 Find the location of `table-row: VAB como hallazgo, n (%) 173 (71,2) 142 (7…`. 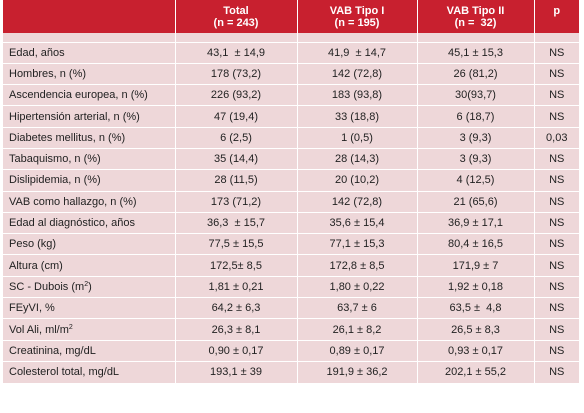

table-row: VAB como hallazgo, n (%) 173 (71,2) 142 (7… is located at coordinates (291, 201).